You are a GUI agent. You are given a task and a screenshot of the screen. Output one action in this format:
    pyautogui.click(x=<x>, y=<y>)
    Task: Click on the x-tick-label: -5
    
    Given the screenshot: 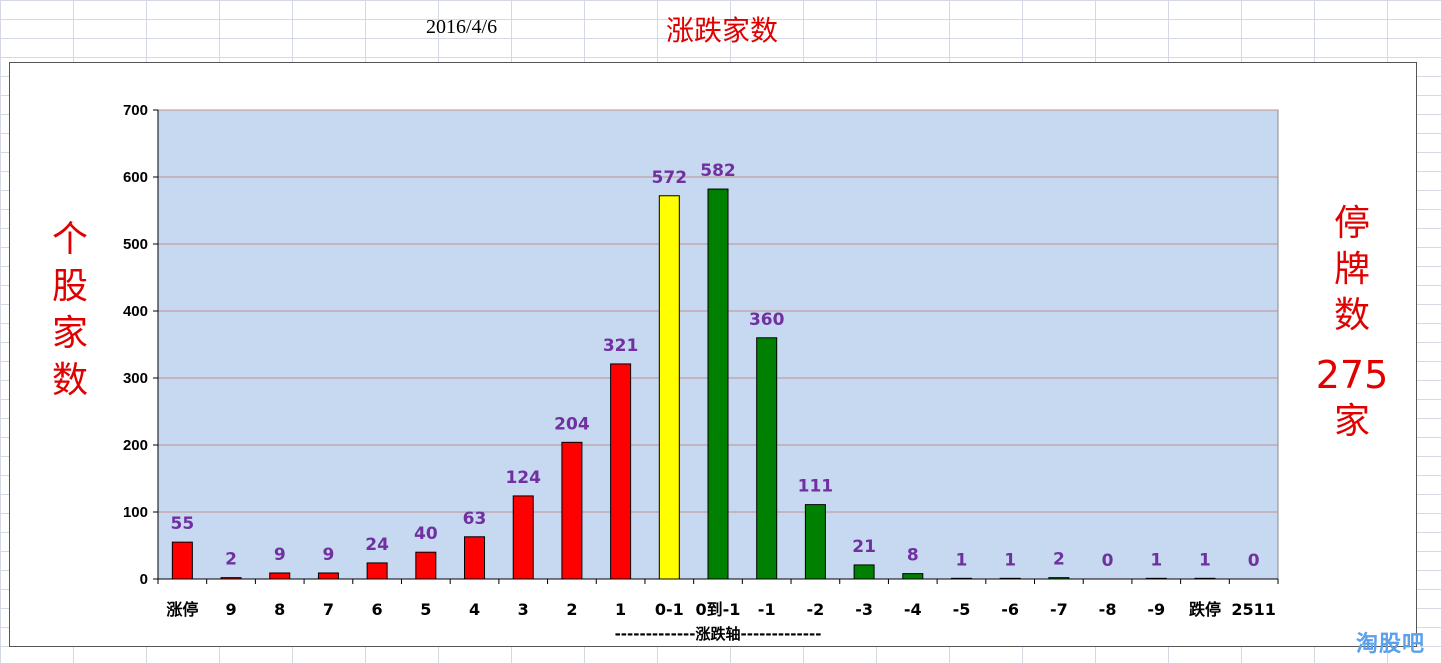 What is the action you would take?
    pyautogui.click(x=962, y=609)
    